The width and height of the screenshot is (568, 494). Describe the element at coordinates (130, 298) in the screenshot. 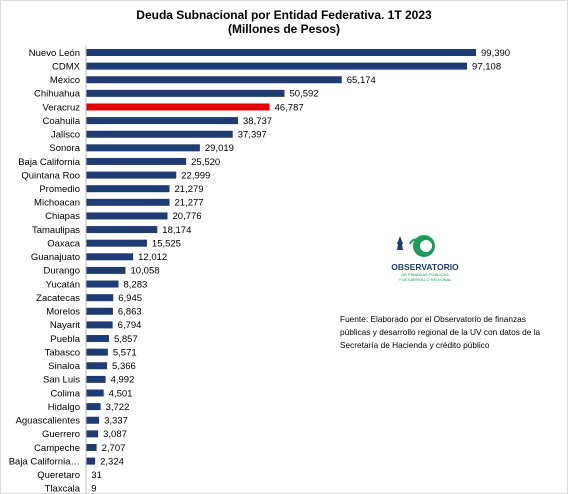

I see `value-label: 6,945` at that location.